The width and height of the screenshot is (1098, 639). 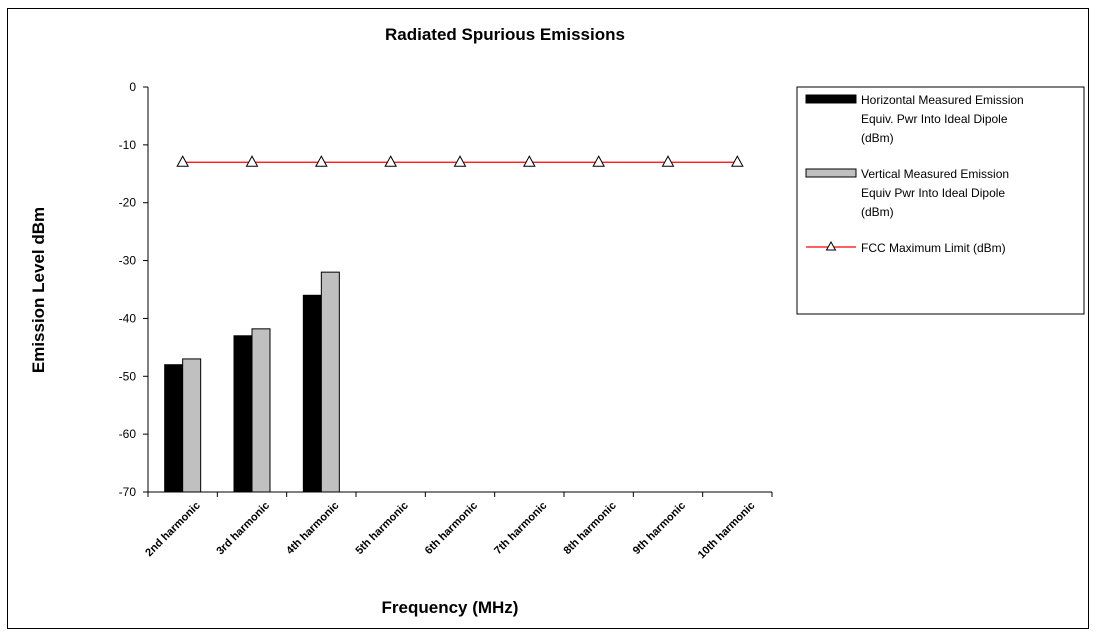 What do you see at coordinates (312, 528) in the screenshot?
I see `x-category-label: 4th harmonic` at bounding box center [312, 528].